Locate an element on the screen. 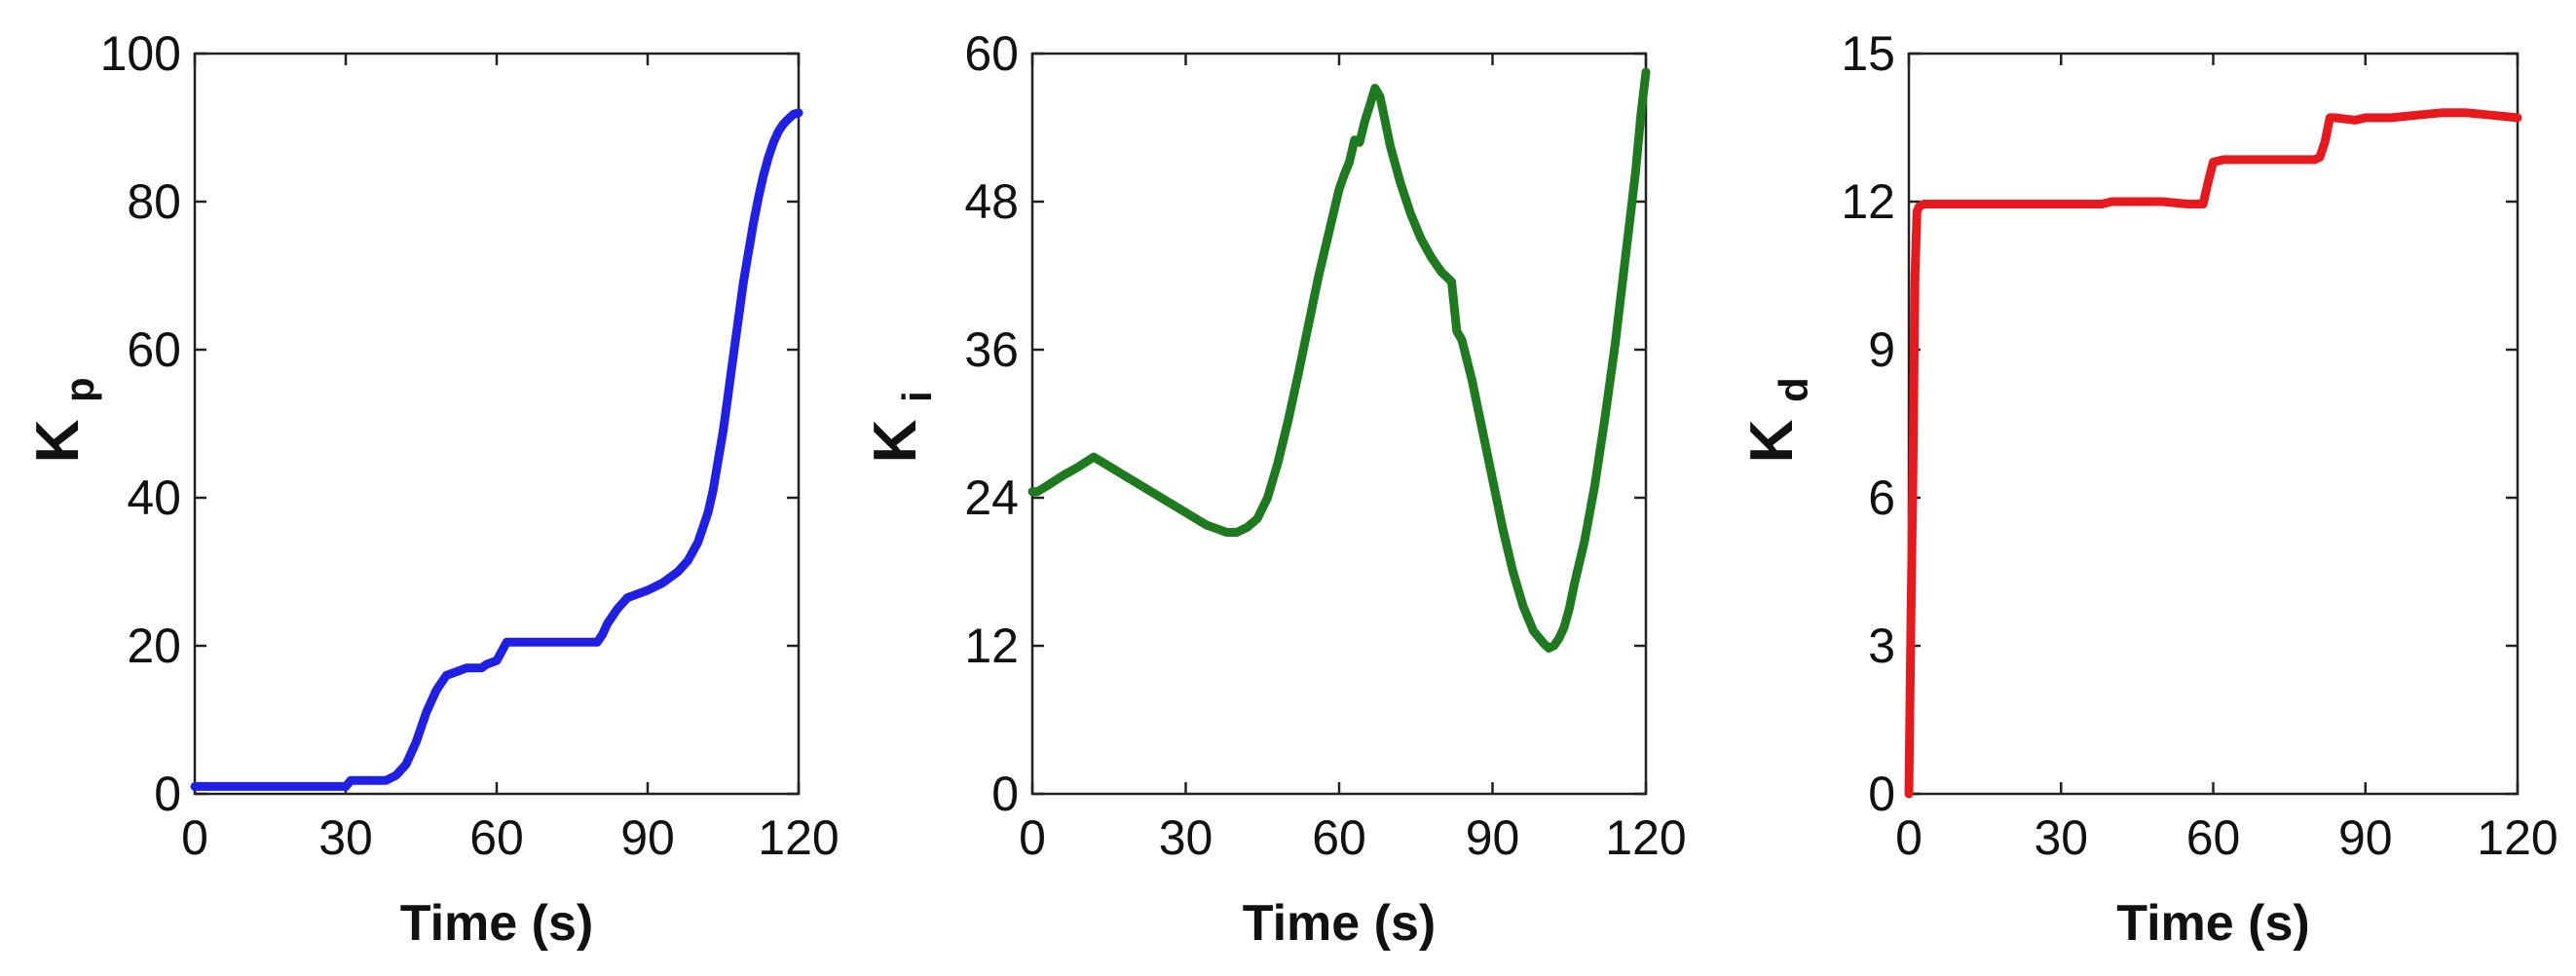 The image size is (2576, 976). kp-x-tick-label: 0 is located at coordinates (194, 837).